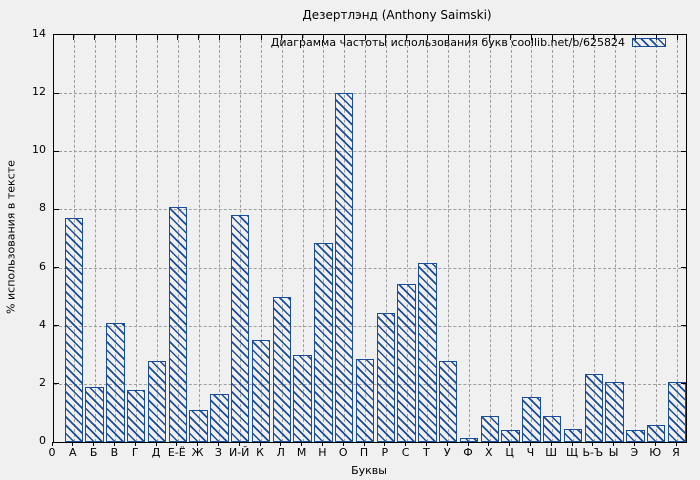 The image size is (700, 480). Describe the element at coordinates (405, 452) in the screenshot. I see `x-tick-label: С` at that location.